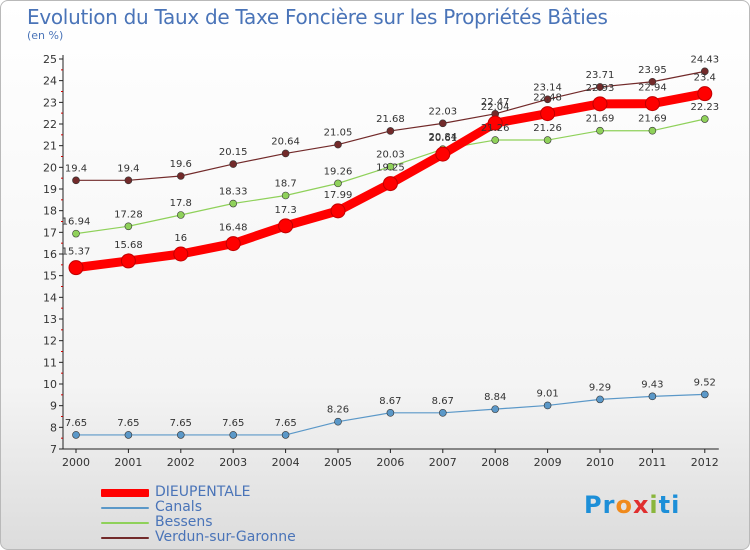  I want to click on data-label: 17.3, so click(285, 210).